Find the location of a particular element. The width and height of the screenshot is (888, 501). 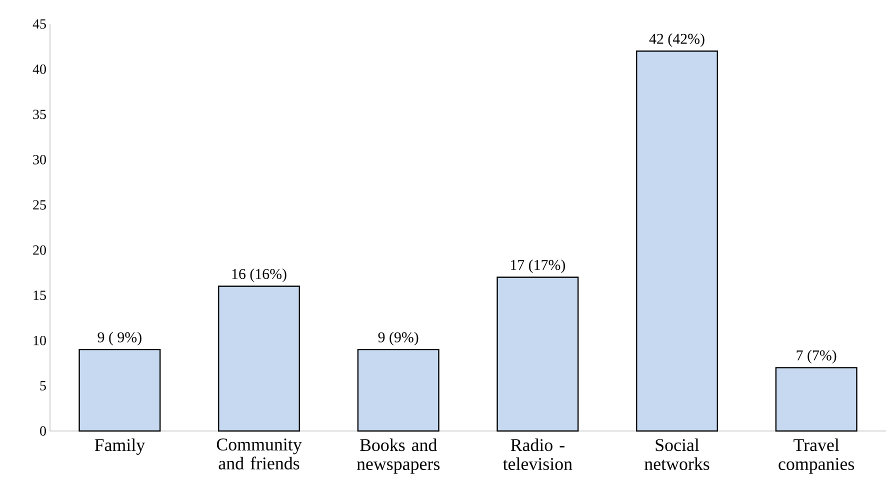

y-tick-label: 10 is located at coordinates (40, 341).